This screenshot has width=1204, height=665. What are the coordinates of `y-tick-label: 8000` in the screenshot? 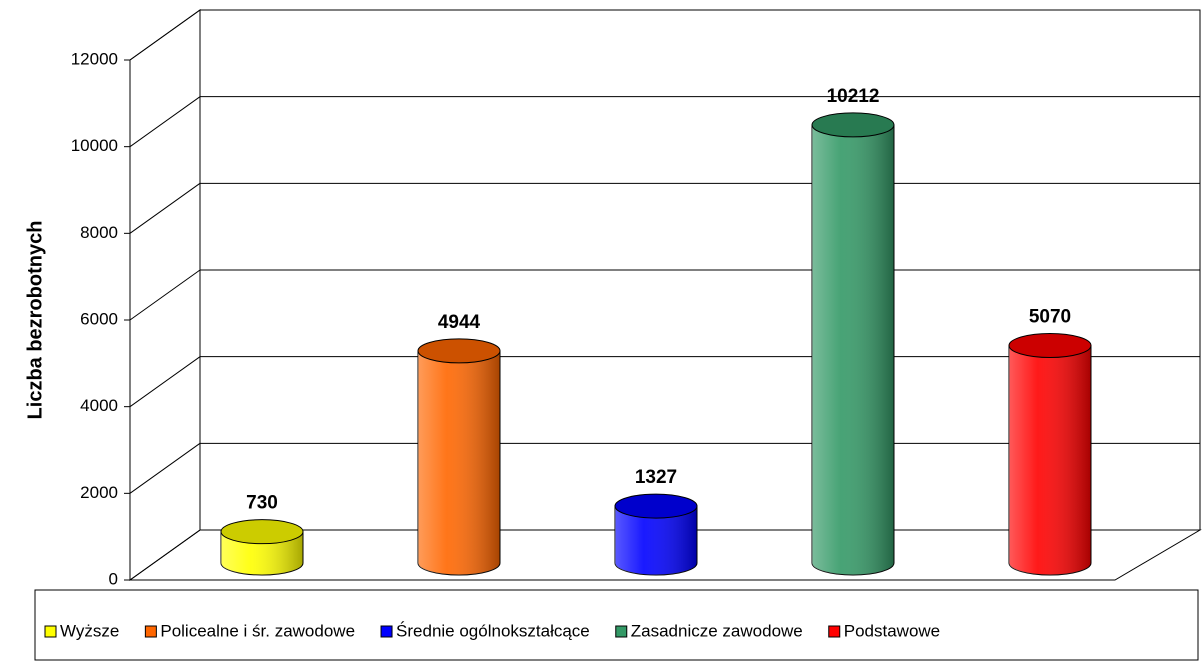 It's located at (99, 232).